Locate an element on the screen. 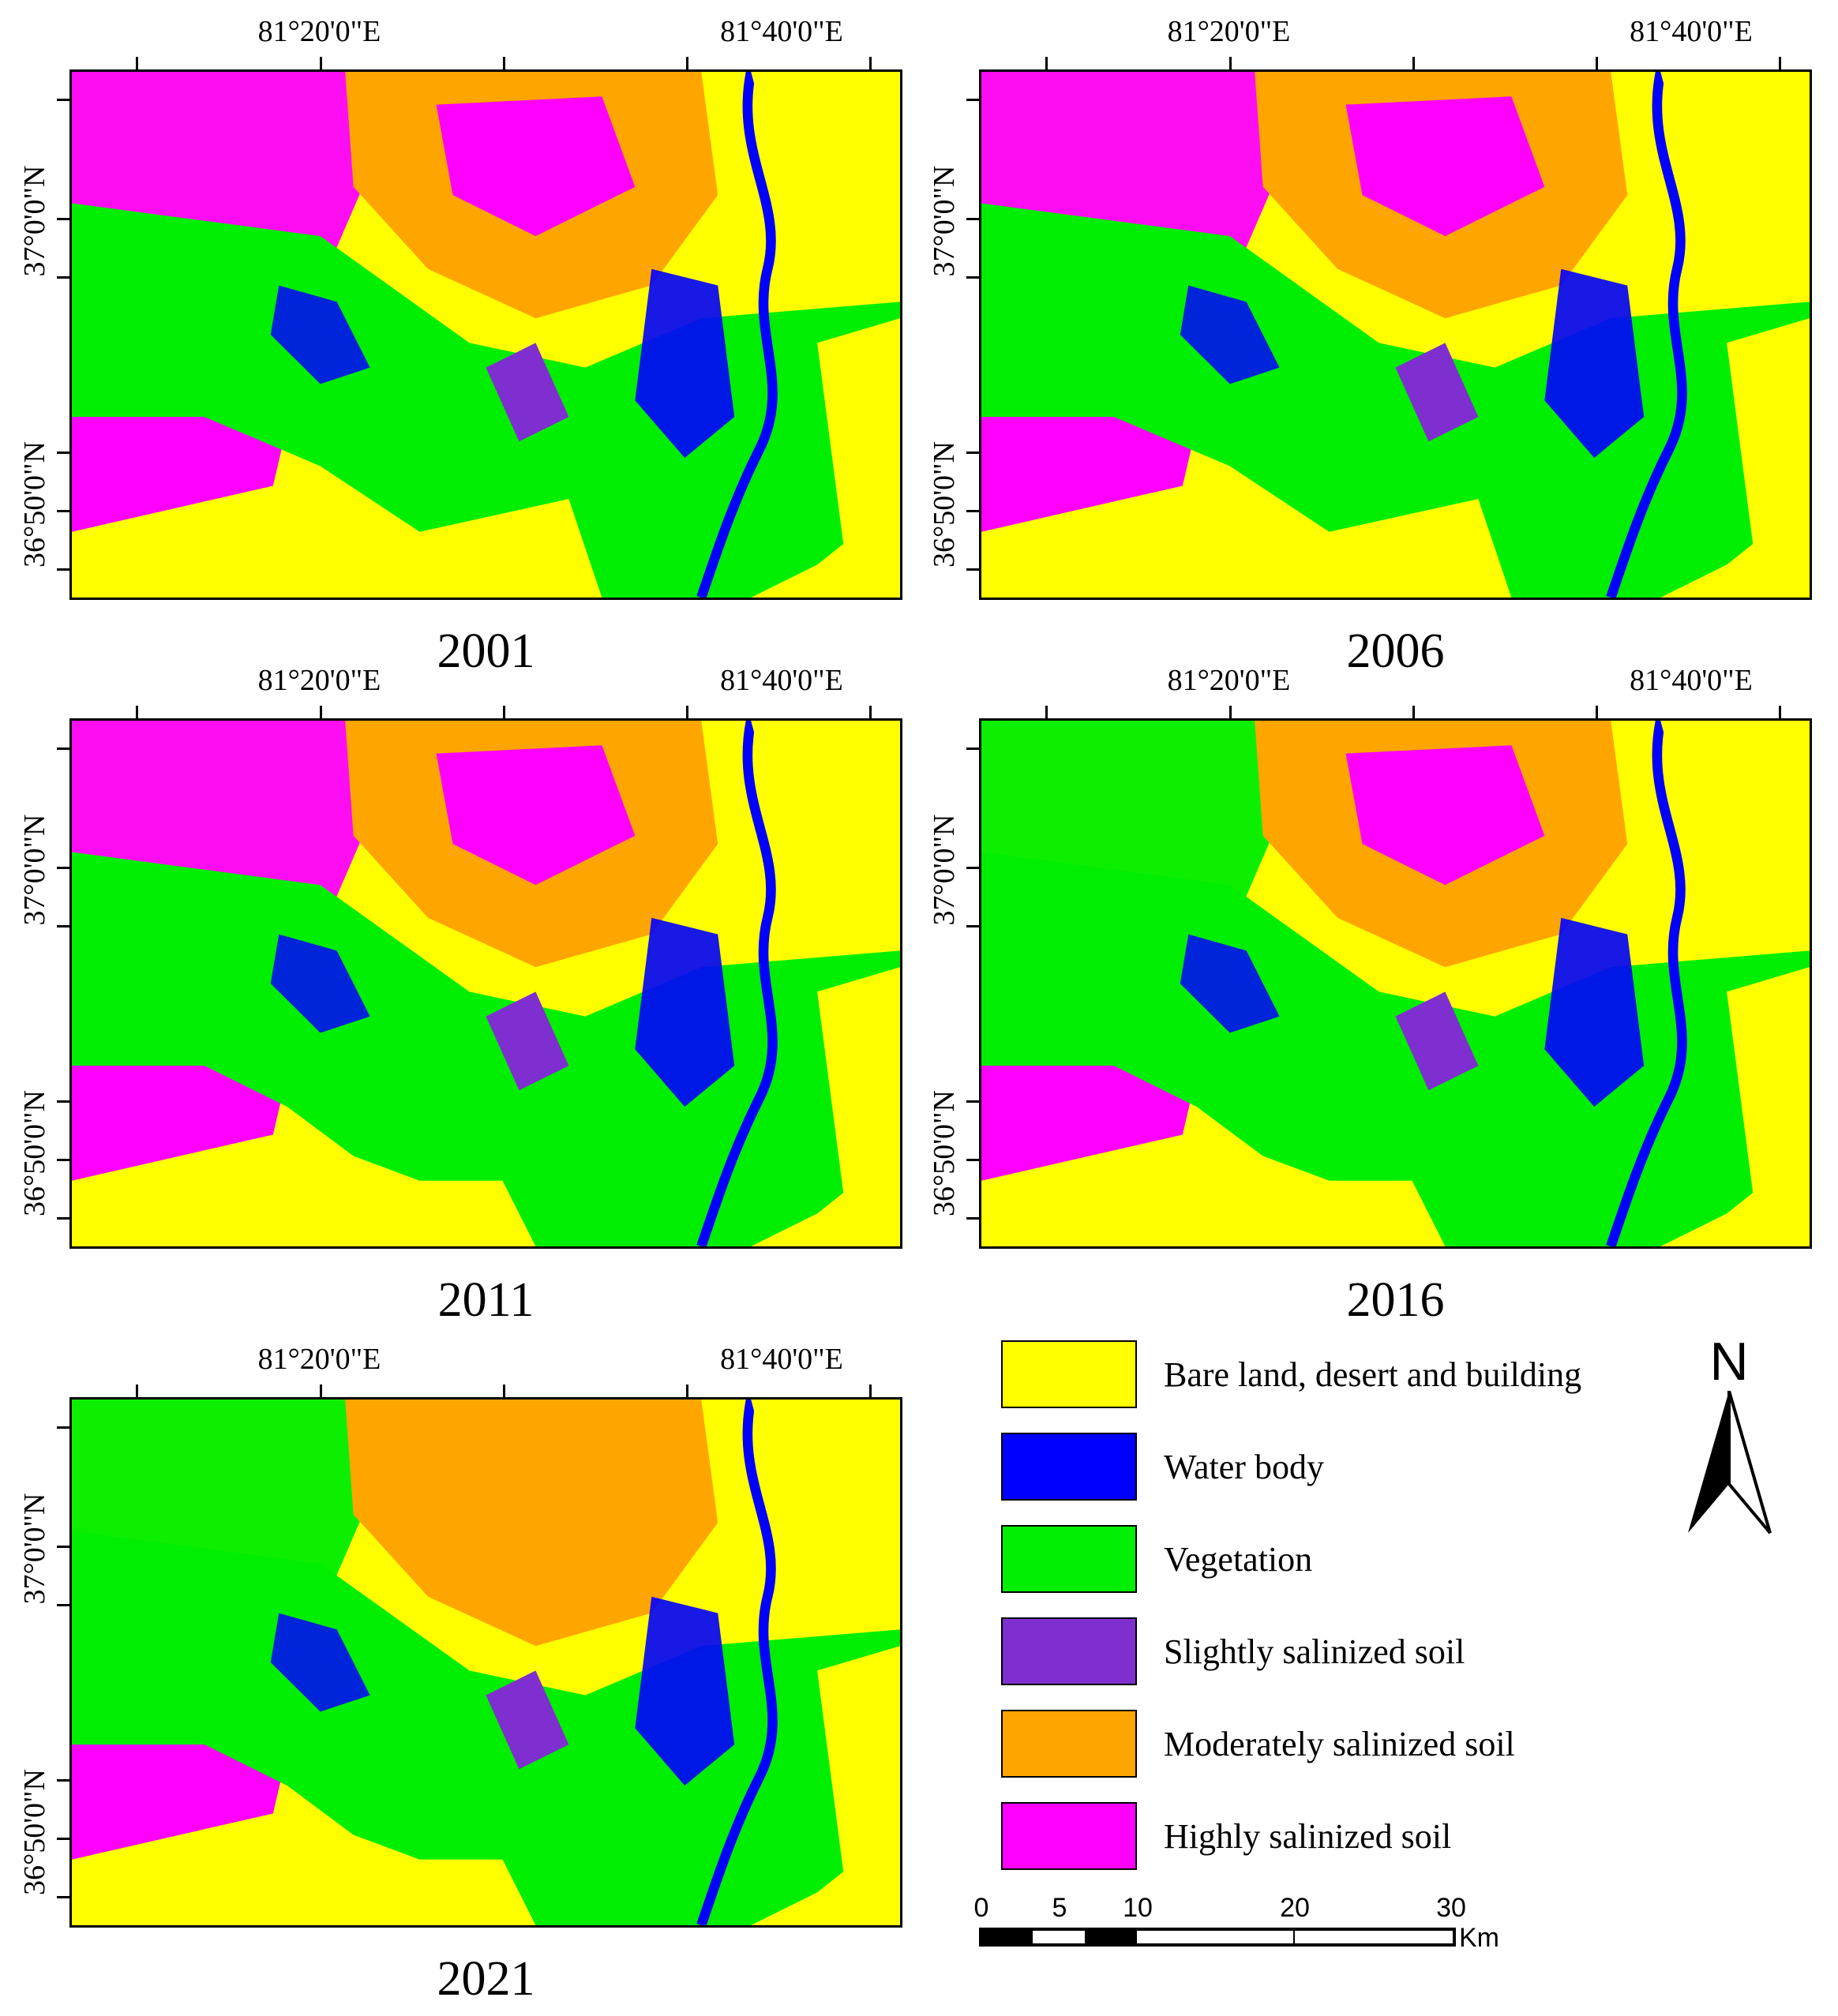  legend-label: Vegetation is located at coordinates (1238, 1559).